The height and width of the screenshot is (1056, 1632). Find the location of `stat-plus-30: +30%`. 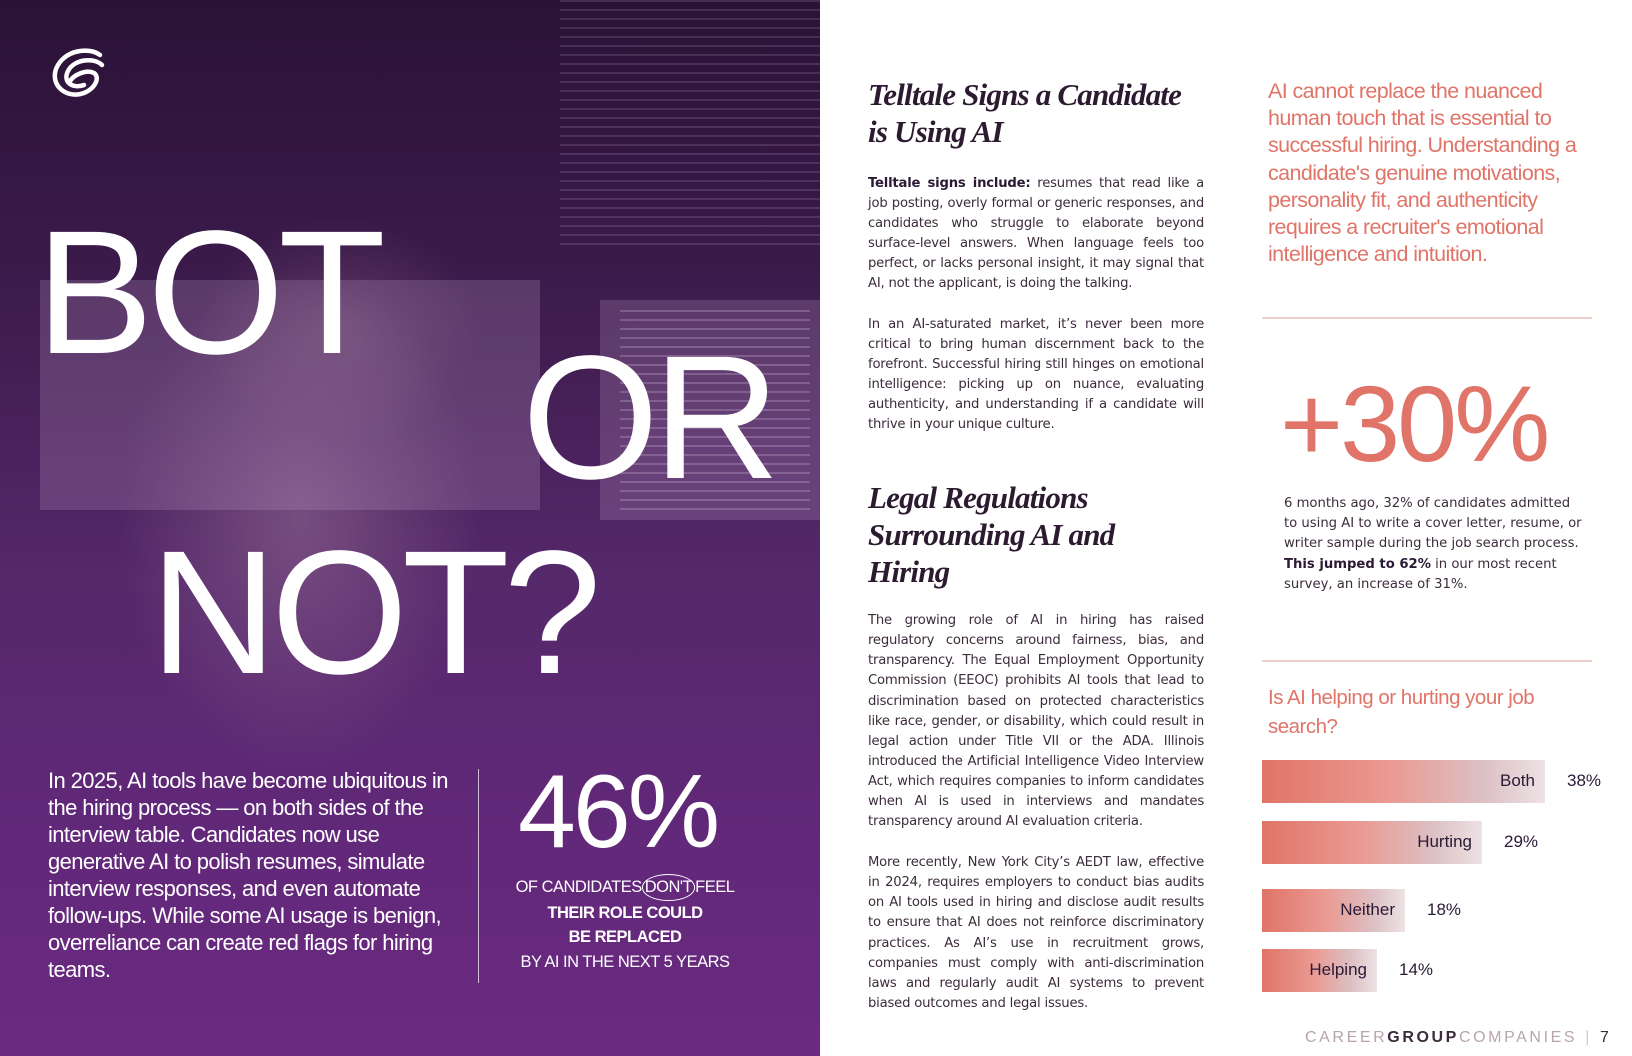

stat-plus-30: +30% is located at coordinates (1415, 423).